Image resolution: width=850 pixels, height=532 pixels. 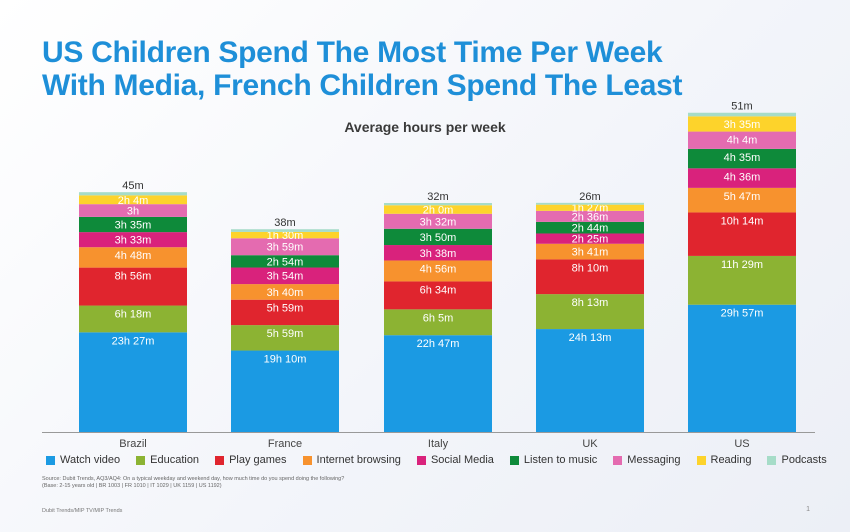 I want to click on data-label: 2h 44m, so click(x=590, y=229).